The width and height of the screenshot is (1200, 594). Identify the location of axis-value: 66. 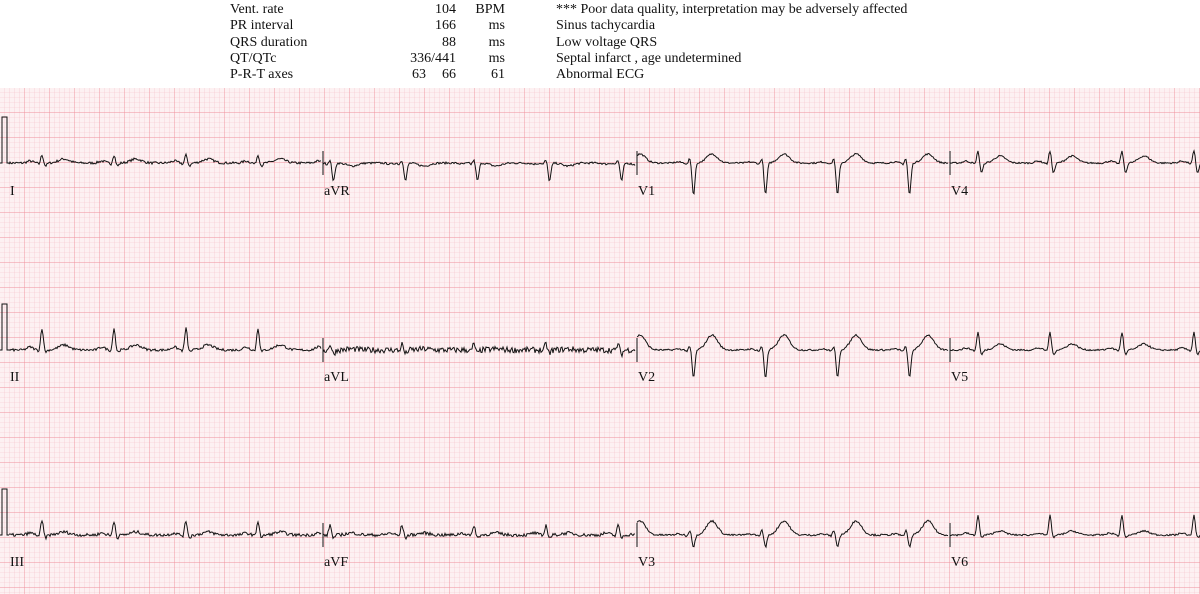
(449, 74).